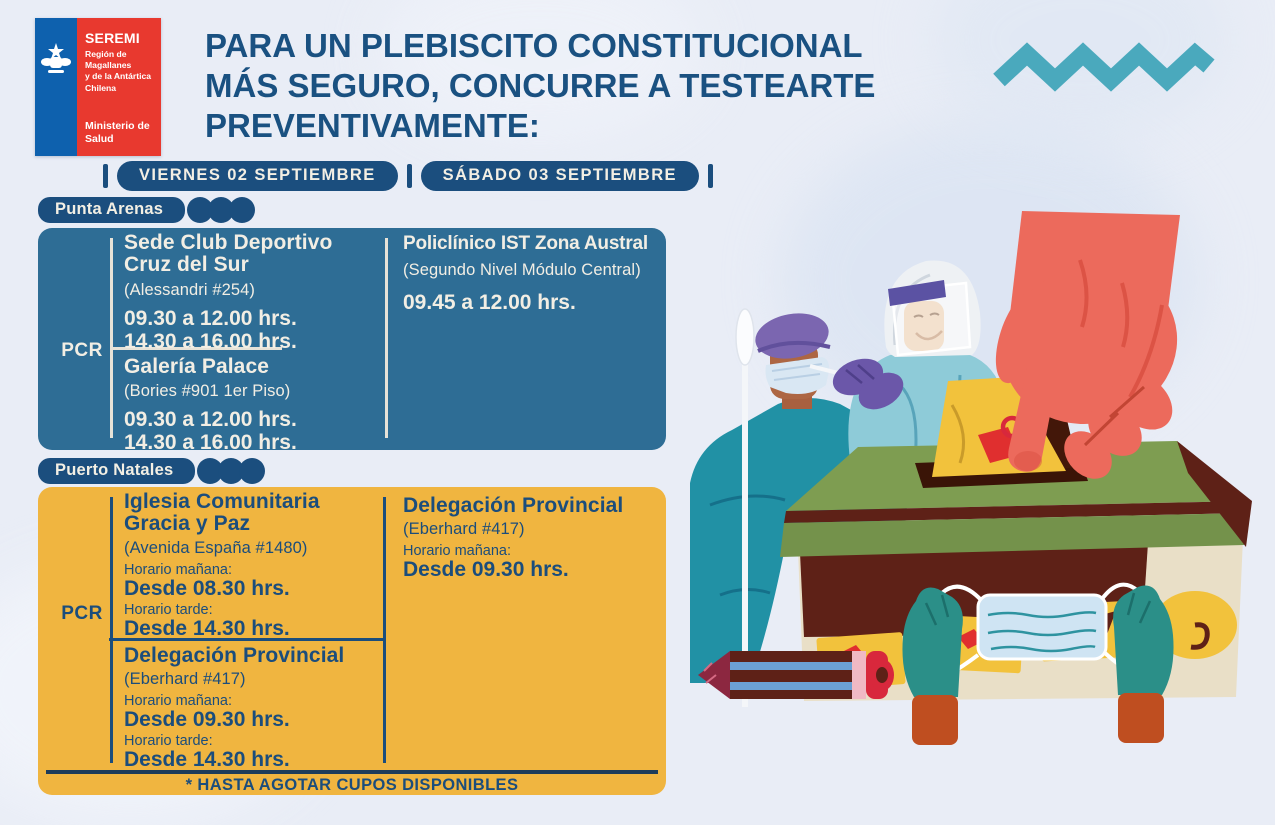 The image size is (1275, 825). I want to click on face-shield, so click(930, 318).